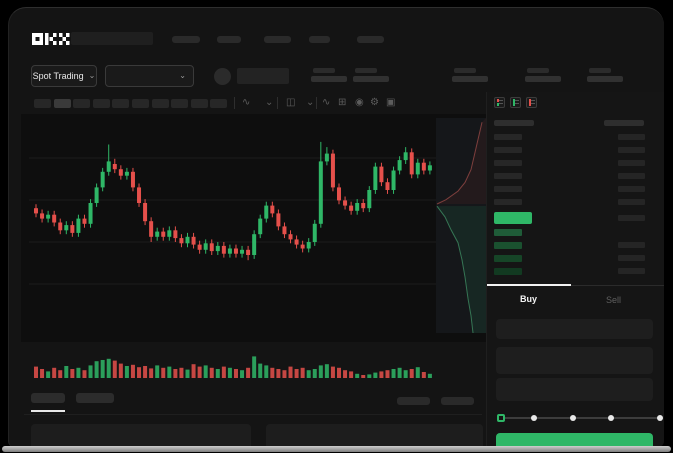 The image size is (673, 453). What do you see at coordinates (500, 418) in the screenshot?
I see `slider-handle` at bounding box center [500, 418].